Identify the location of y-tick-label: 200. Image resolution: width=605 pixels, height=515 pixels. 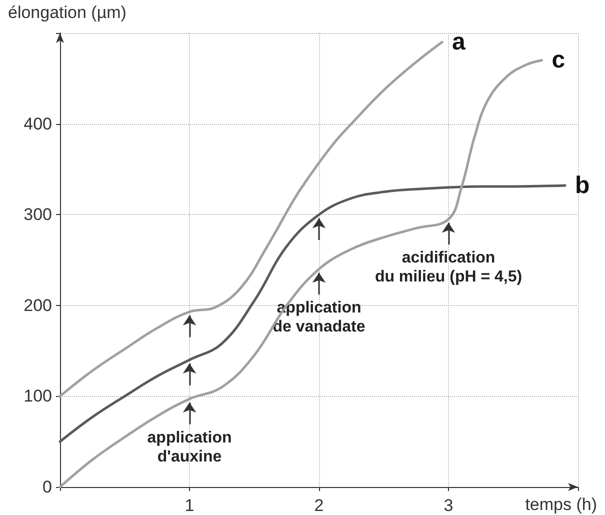
(38, 305).